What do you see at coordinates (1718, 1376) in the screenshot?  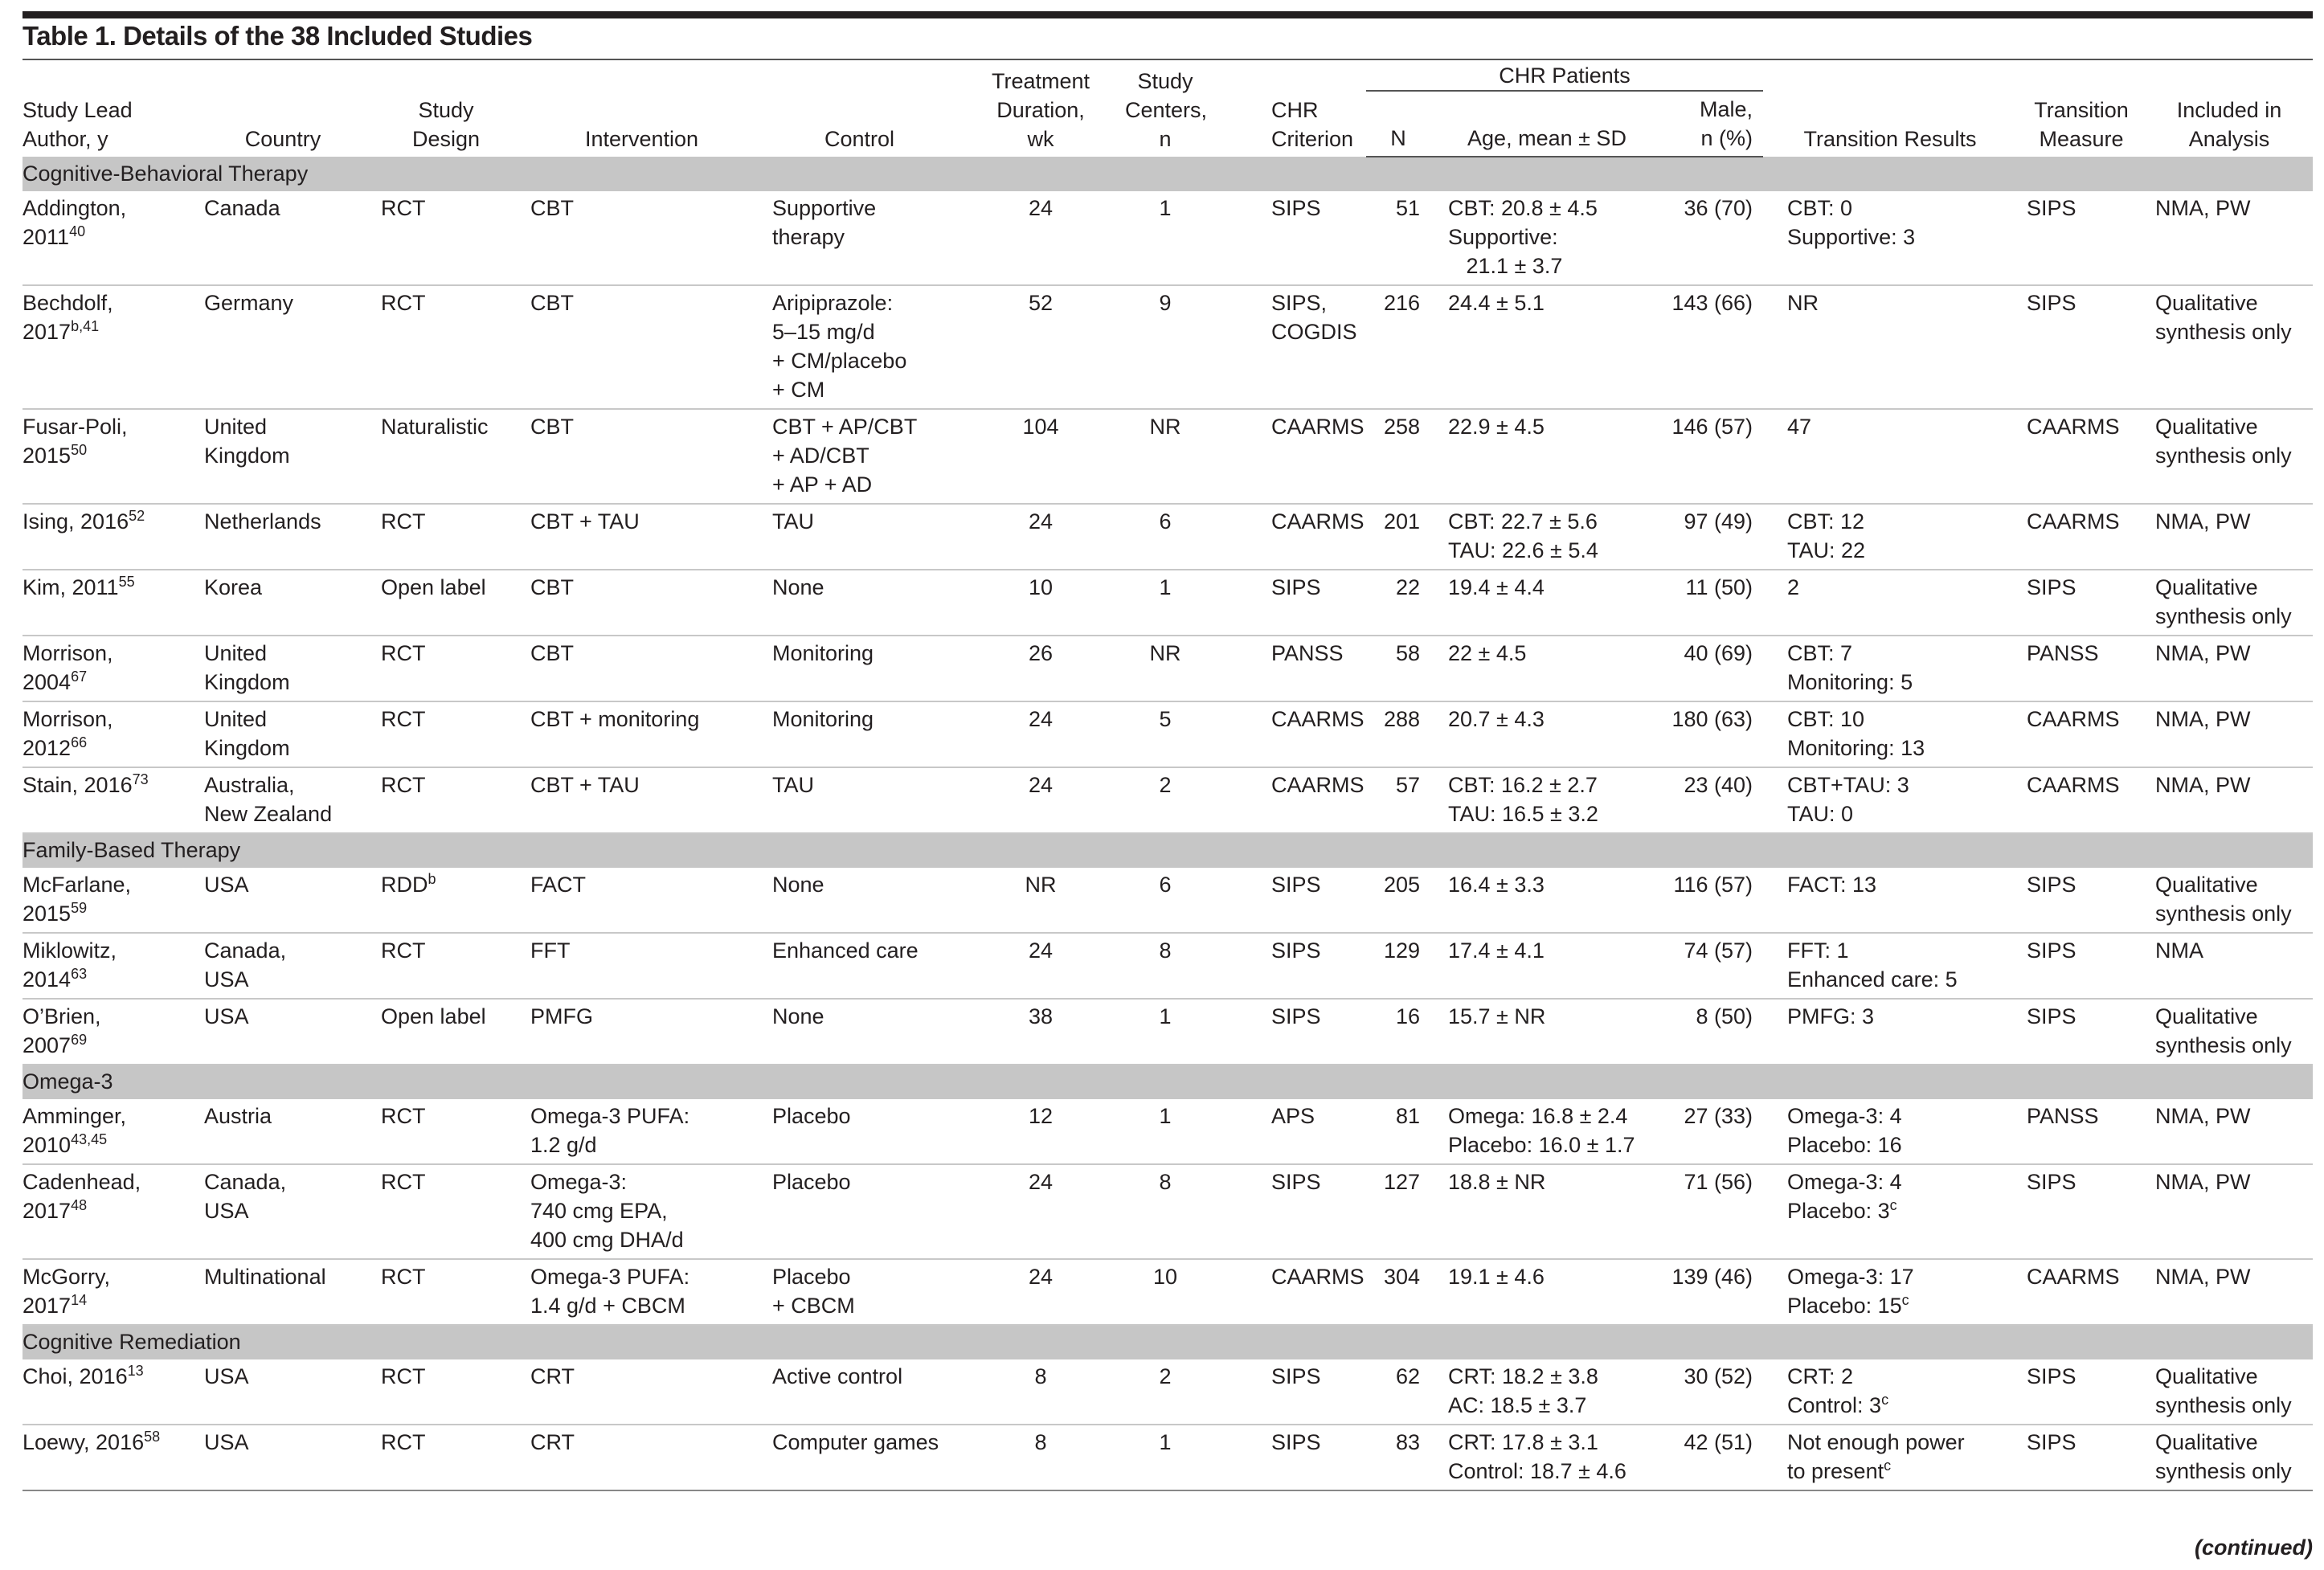 I see `male-text: 30 (52)` at bounding box center [1718, 1376].